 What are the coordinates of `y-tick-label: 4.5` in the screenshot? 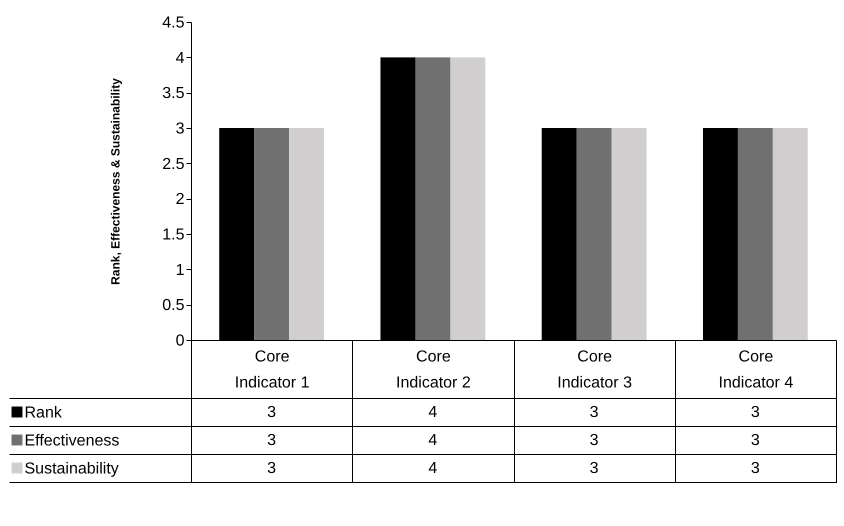 It's located at (173, 23).